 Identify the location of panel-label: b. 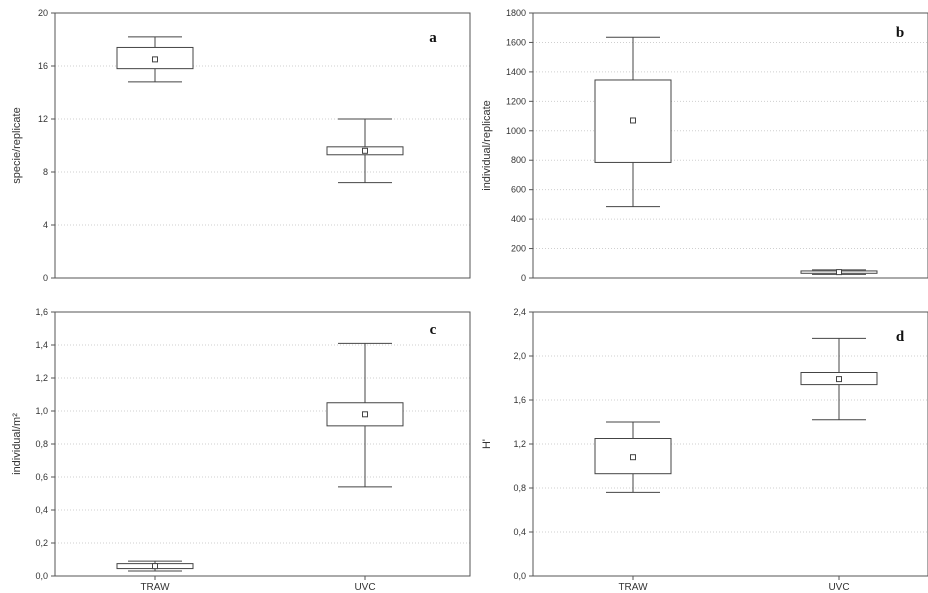
(900, 33).